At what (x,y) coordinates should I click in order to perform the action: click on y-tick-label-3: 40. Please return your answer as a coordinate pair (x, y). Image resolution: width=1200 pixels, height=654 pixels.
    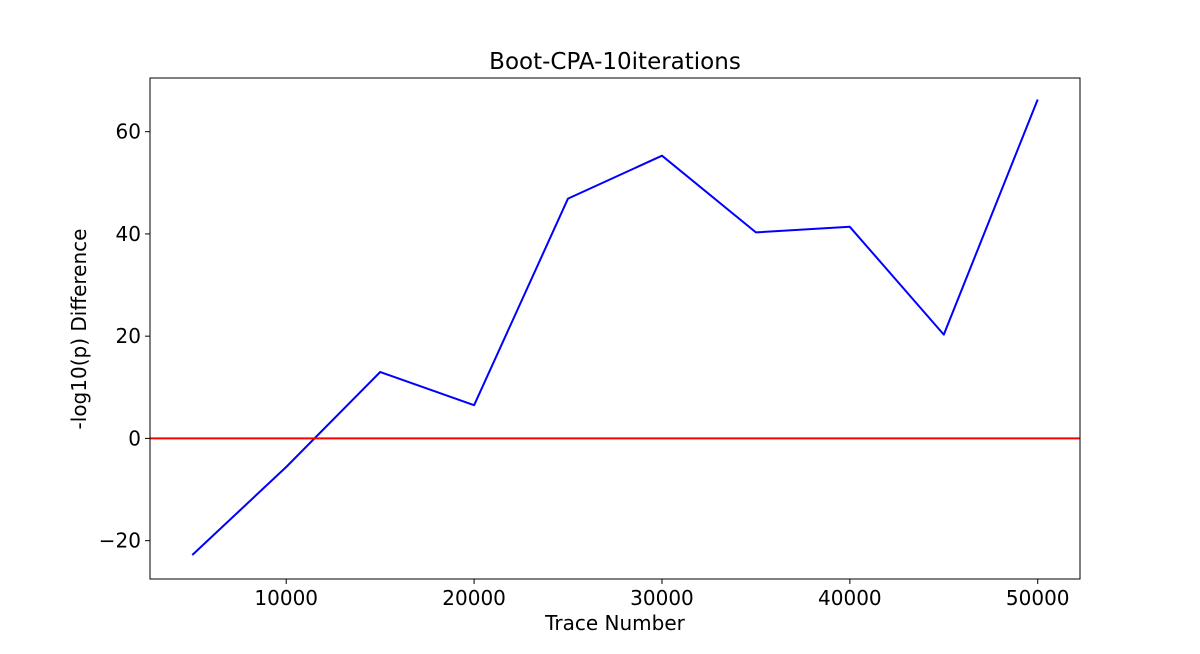
    Looking at the image, I should click on (128, 234).